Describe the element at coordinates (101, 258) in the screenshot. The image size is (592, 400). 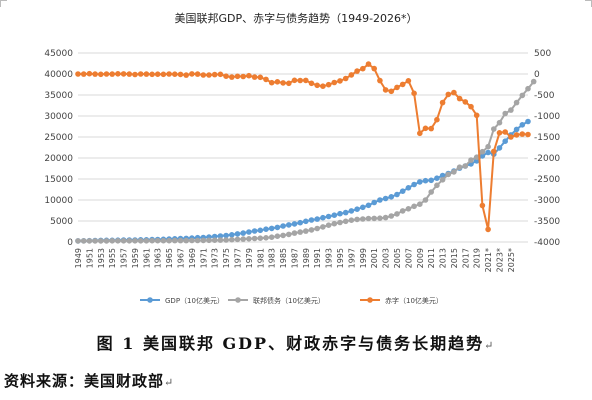
I see `x-axis-tick-label: 1953` at that location.